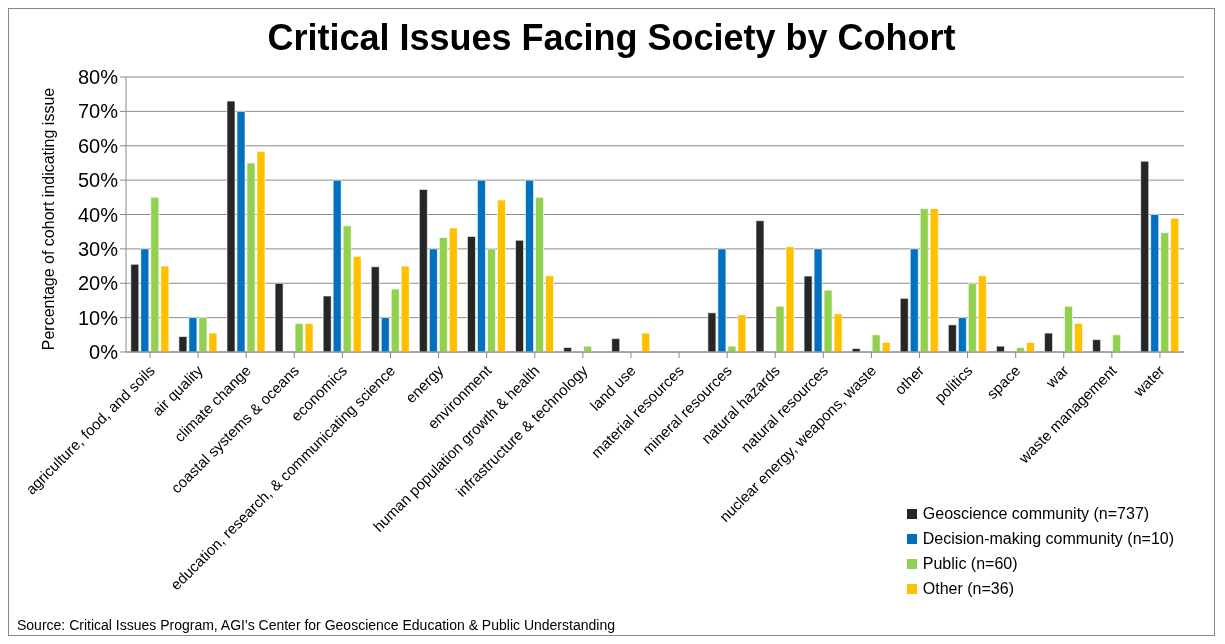 The height and width of the screenshot is (644, 1225). What do you see at coordinates (98, 317) in the screenshot?
I see `y-tick-label: 10%` at bounding box center [98, 317].